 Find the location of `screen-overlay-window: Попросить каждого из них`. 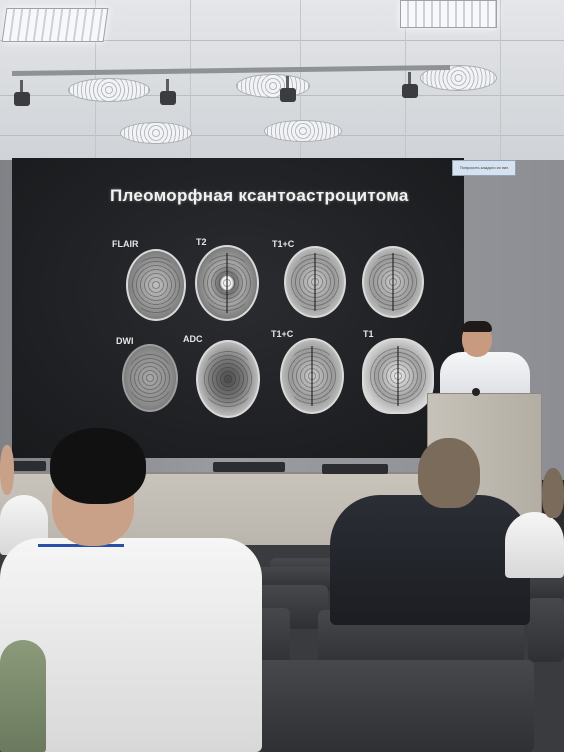

screen-overlay-window: Попросить каждого из них is located at coordinates (484, 168).